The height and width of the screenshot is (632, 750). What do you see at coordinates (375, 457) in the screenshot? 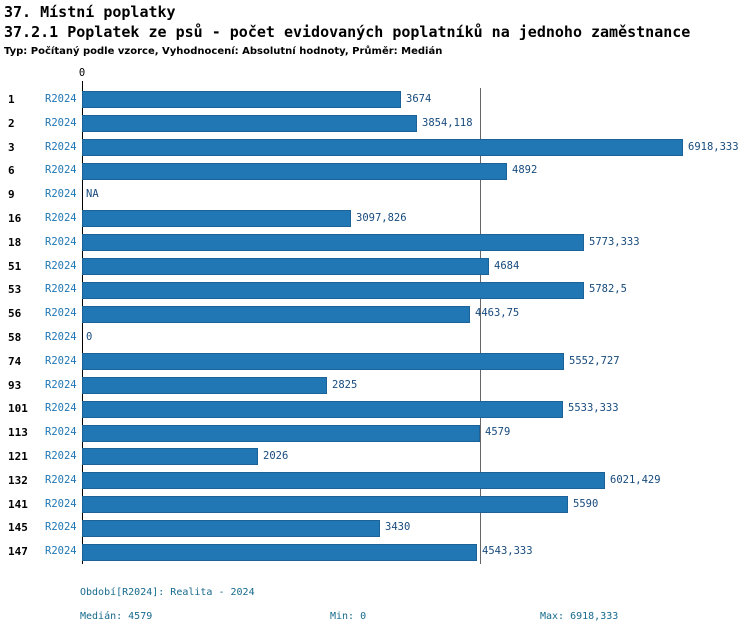
I see `chart-row: 121 R2024 2026` at bounding box center [375, 457].